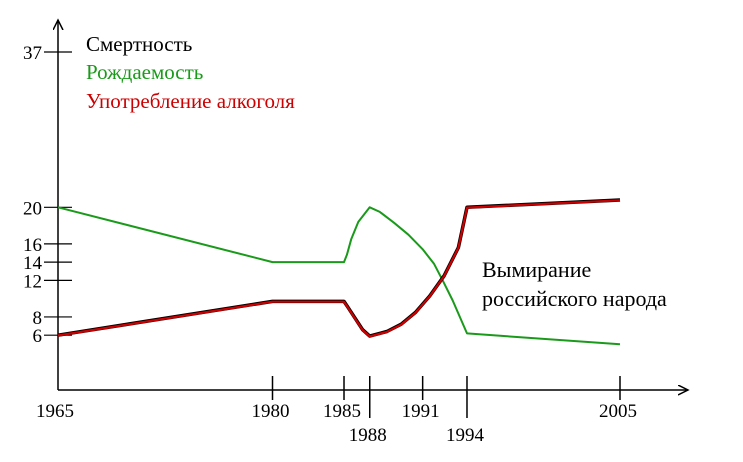  What do you see at coordinates (536, 269) in the screenshot?
I see `annotation-line-1: Вымирание` at bounding box center [536, 269].